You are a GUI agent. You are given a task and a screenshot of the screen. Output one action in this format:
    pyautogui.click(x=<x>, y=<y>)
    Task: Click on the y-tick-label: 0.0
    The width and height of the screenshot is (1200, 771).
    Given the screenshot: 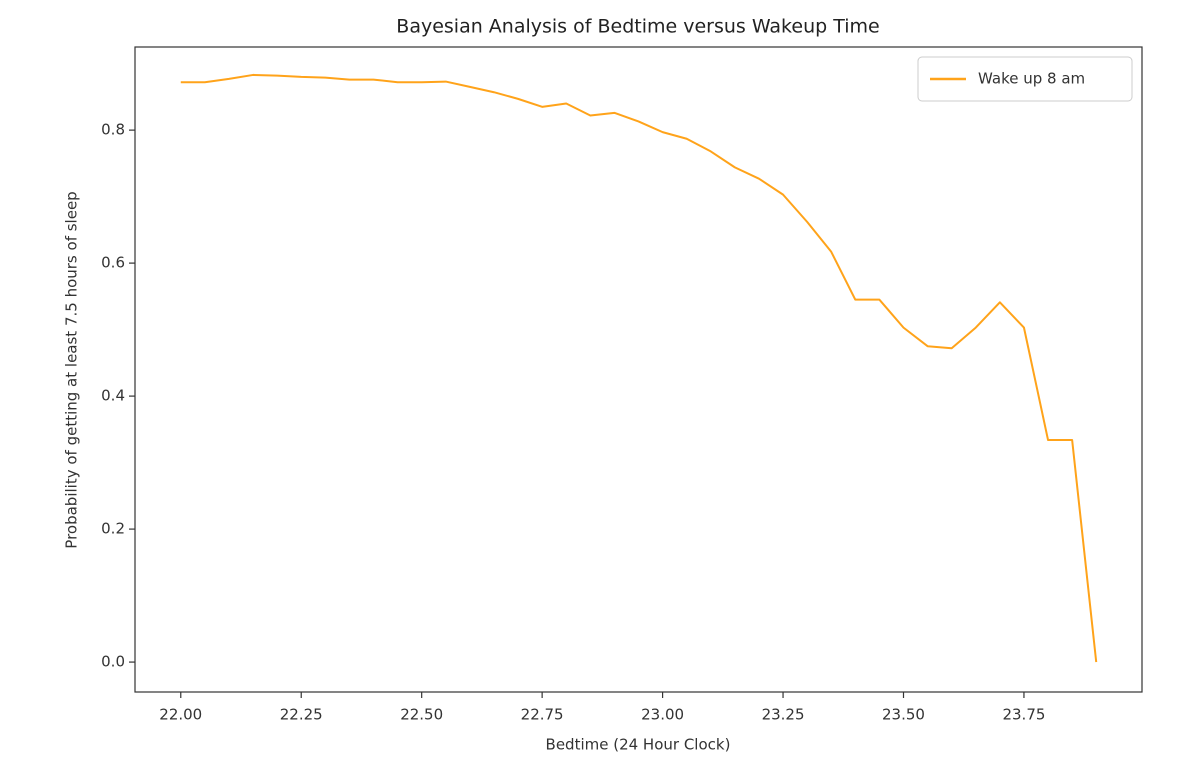 What is the action you would take?
    pyautogui.click(x=113, y=662)
    